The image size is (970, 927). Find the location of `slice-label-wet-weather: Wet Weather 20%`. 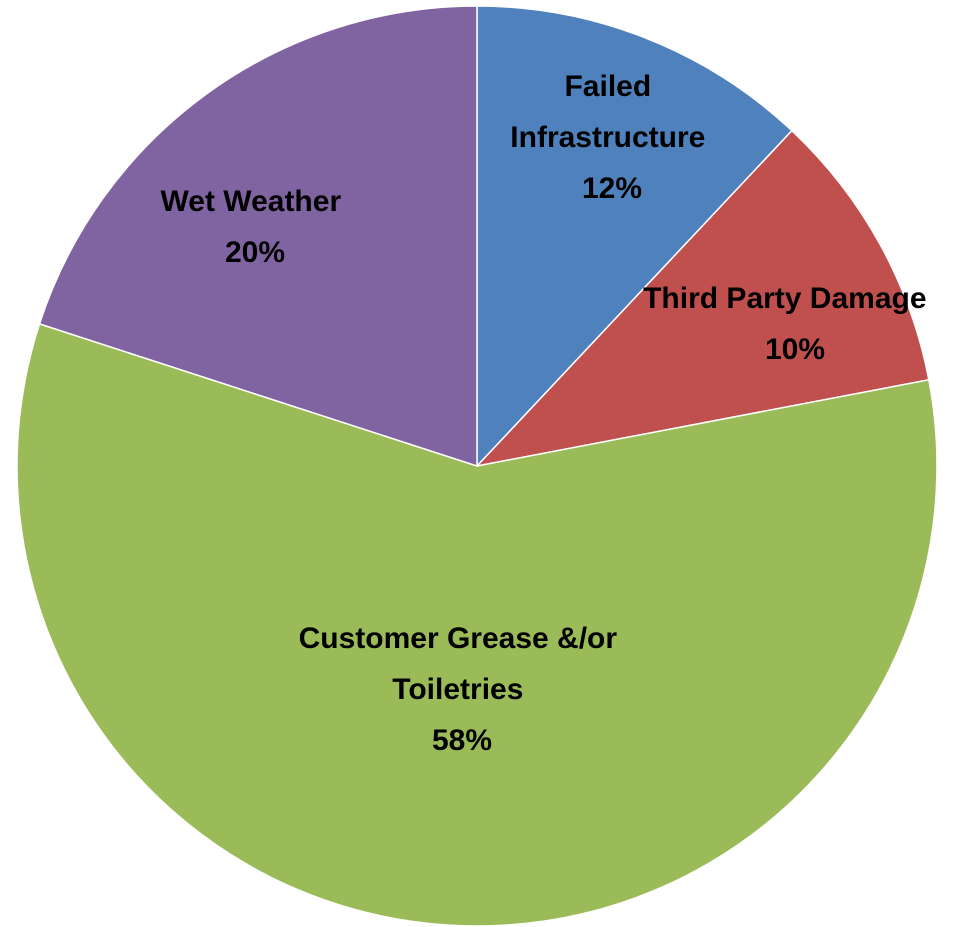

slice-label-wet-weather: Wet Weather 20% is located at coordinates (255, 227).